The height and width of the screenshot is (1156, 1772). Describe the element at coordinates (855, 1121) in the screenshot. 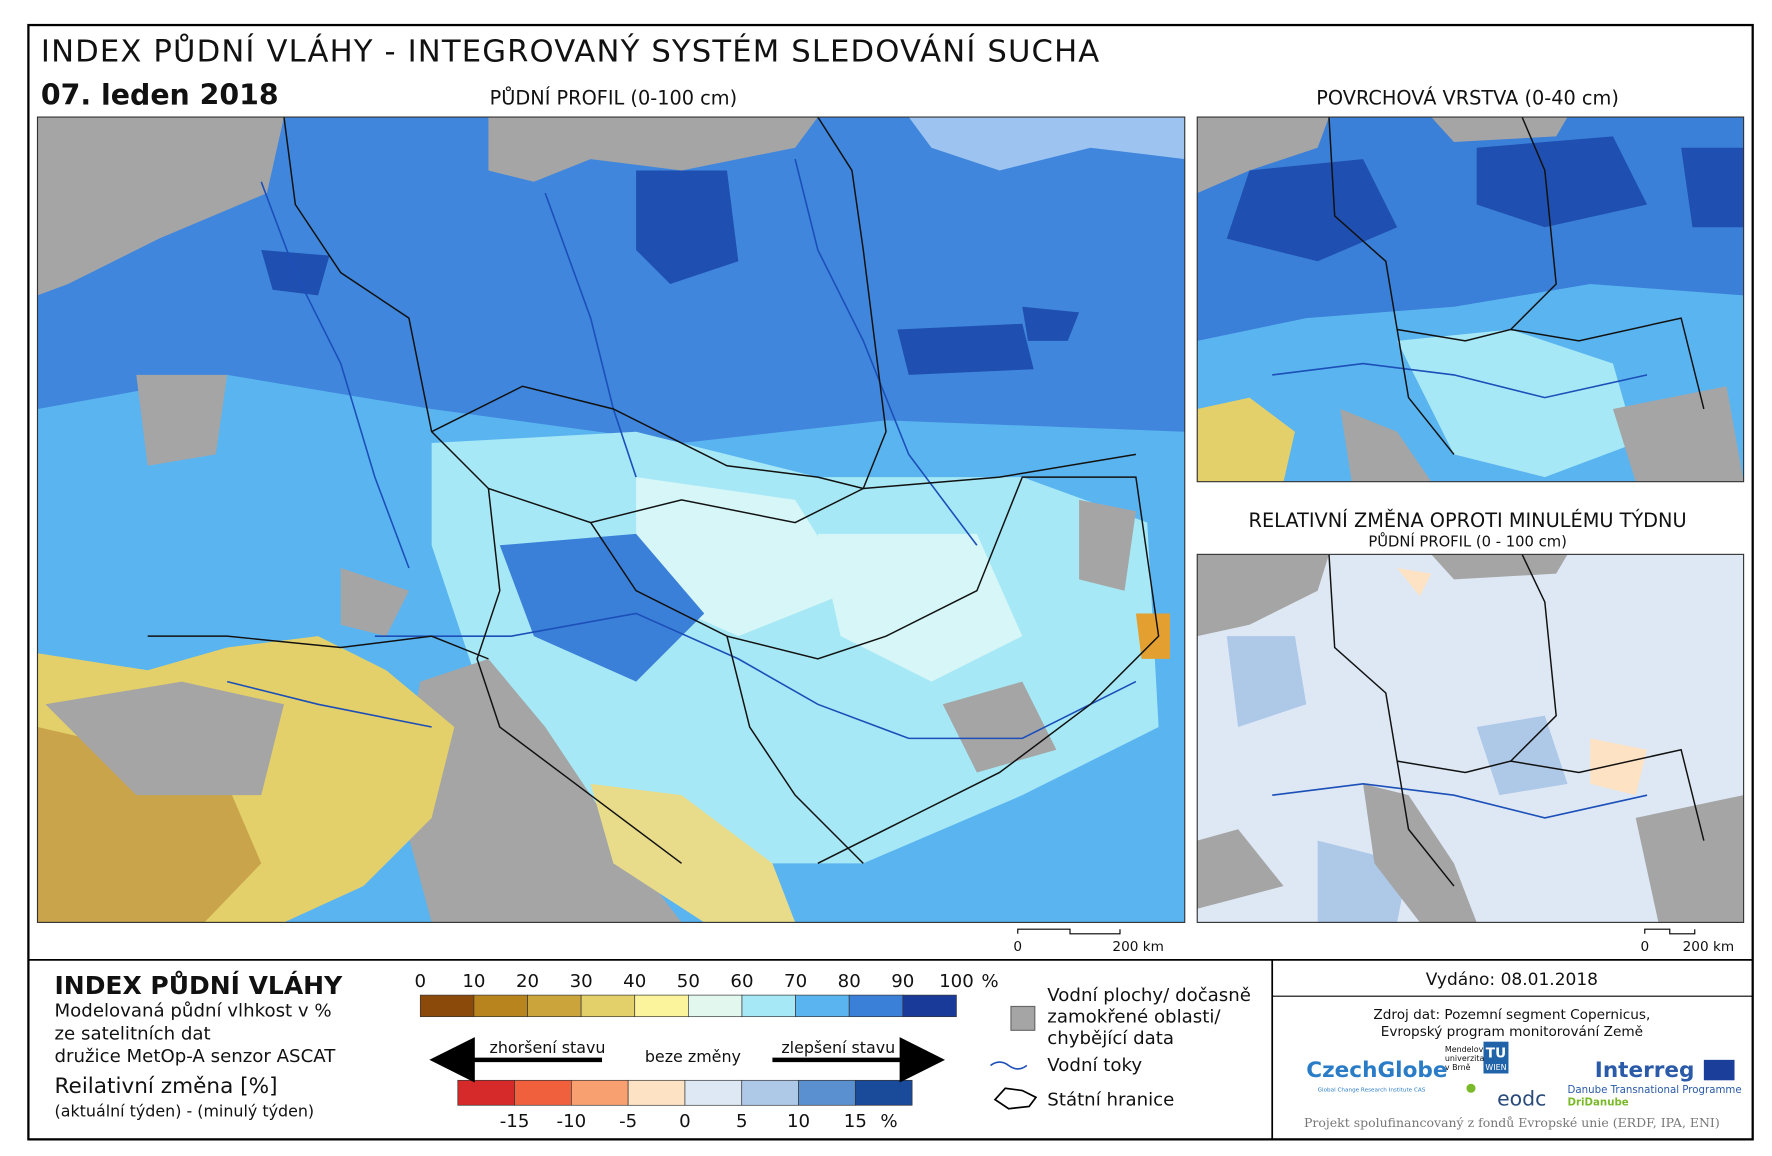

I see `colorbar-tick-label: 15` at that location.